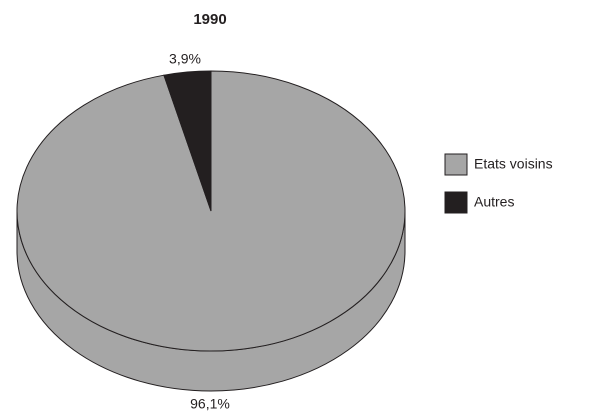  What do you see at coordinates (187, 141) in the screenshot?
I see `pie-slice` at bounding box center [187, 141].